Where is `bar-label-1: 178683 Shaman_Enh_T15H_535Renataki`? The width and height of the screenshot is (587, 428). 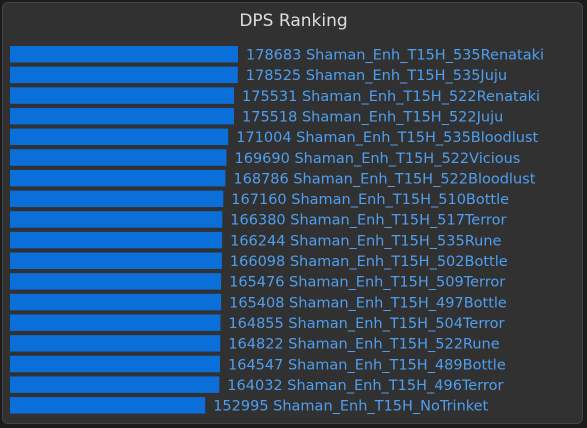 bar-label-1: 178683 Shaman_Enh_T15H_535Renataki is located at coordinates (395, 56).